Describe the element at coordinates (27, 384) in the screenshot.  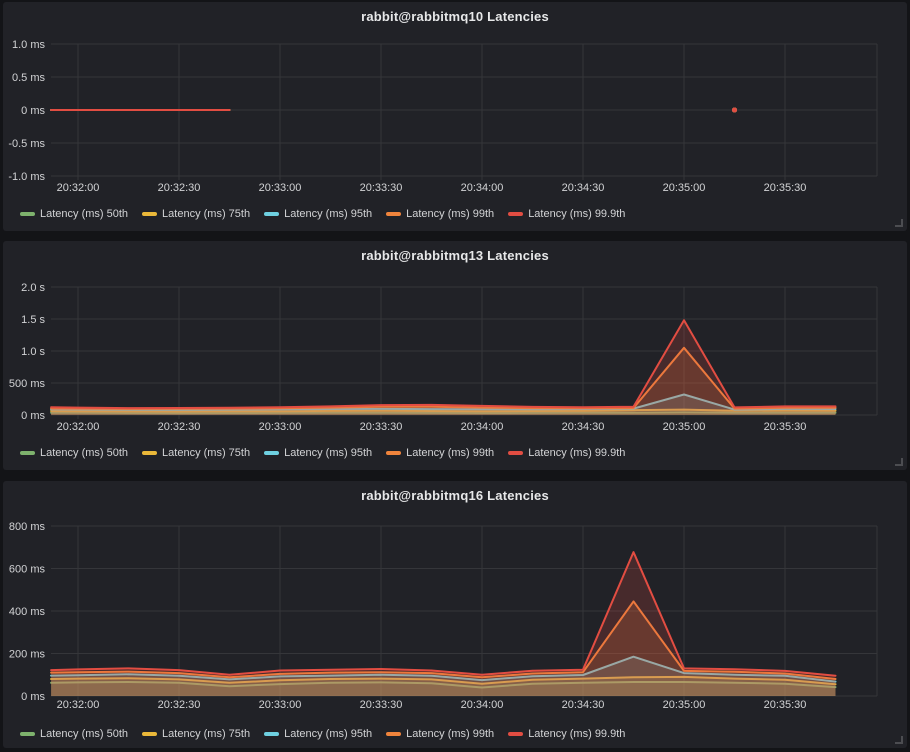
I see `y-tick-label: 500 ms` at that location.